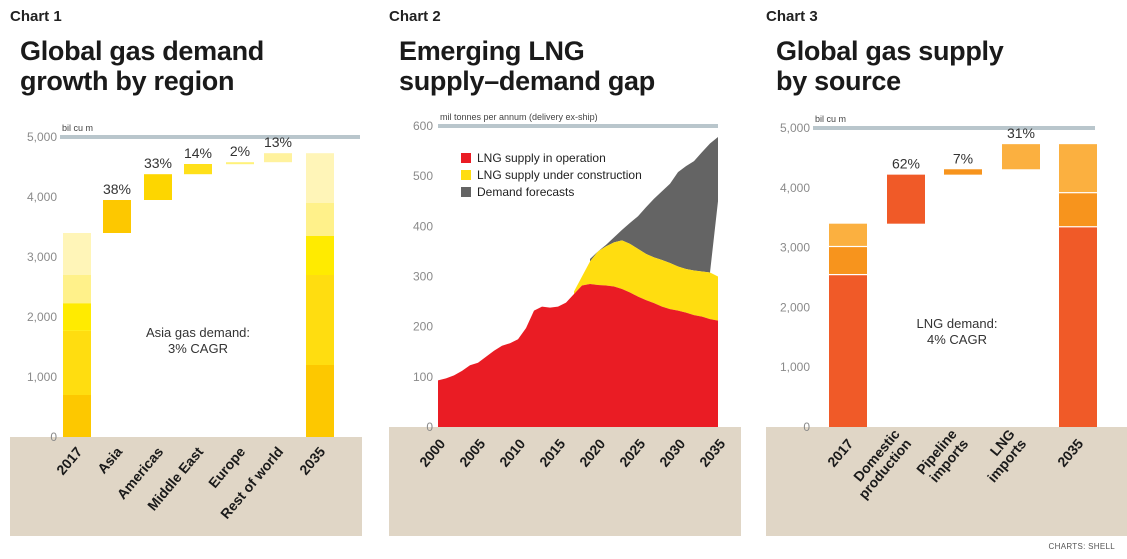 Image resolution: width=1127 pixels, height=559 pixels. What do you see at coordinates (423, 277) in the screenshot?
I see `y-tick-label: 300` at bounding box center [423, 277].